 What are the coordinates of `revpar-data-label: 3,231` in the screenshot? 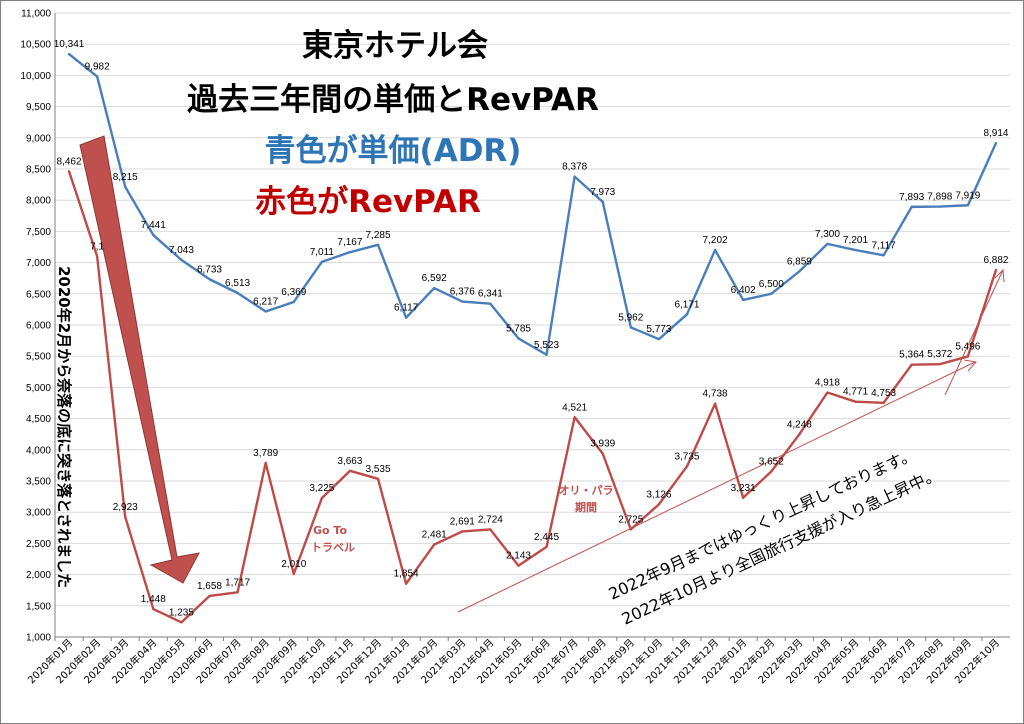 It's located at (743, 488).